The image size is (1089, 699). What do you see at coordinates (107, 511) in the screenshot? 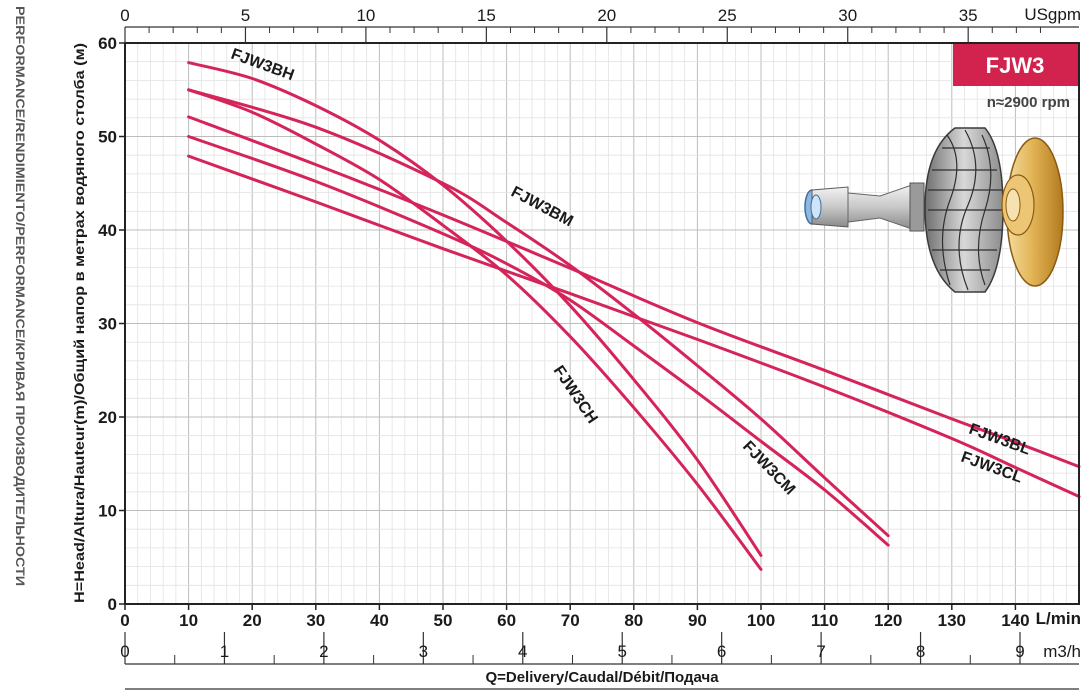
I see `y-tick-label: 10` at bounding box center [107, 511].